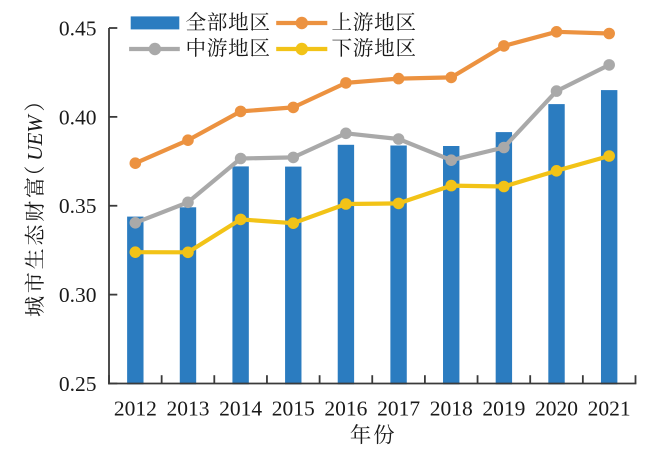 Image resolution: width=650 pixels, height=456 pixels. Describe the element at coordinates (135, 409) in the screenshot. I see `svg-text: 2012` at that location.